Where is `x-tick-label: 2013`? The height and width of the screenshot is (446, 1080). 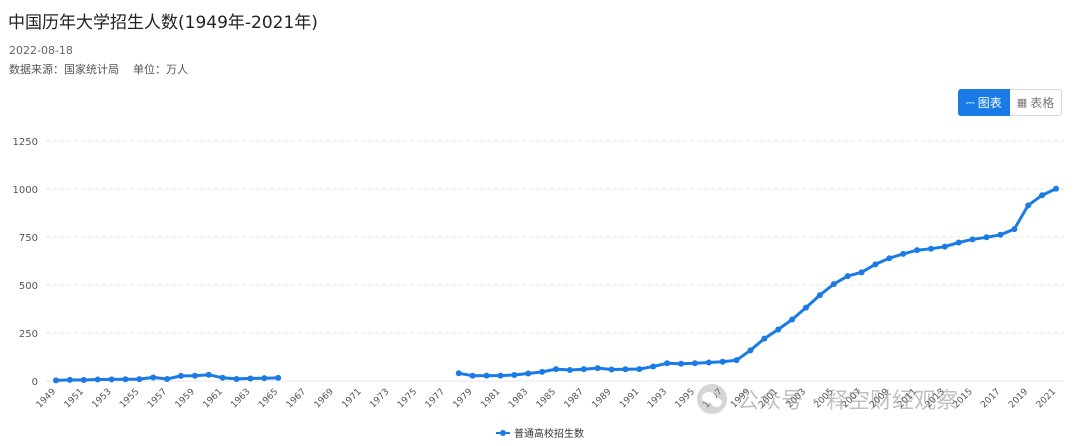
x-tick-label: 2013 is located at coordinates (935, 398).